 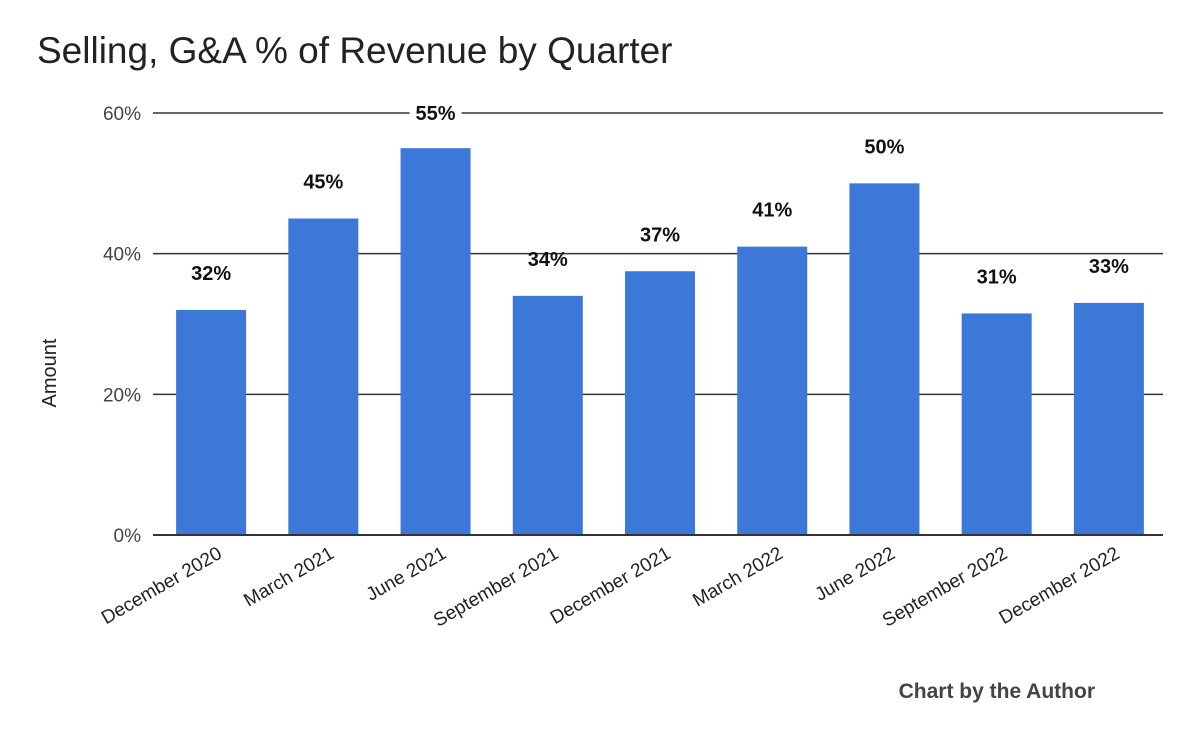 What do you see at coordinates (996, 691) in the screenshot?
I see `chart-credit: Chart by the Author` at bounding box center [996, 691].